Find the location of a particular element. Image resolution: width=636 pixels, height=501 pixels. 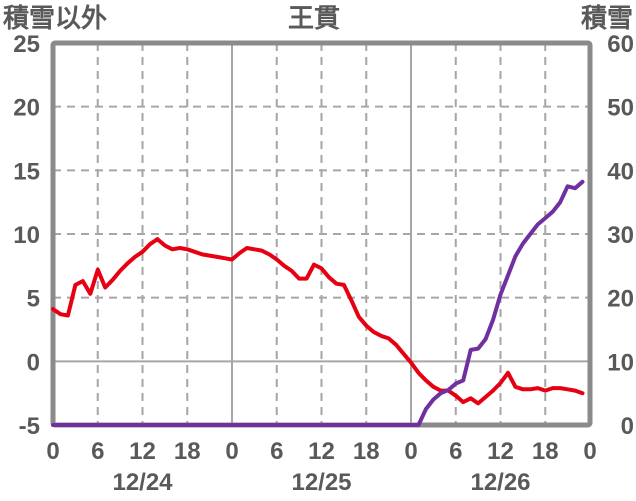

left-axis-tick-label: 25 is located at coordinates (26, 44).